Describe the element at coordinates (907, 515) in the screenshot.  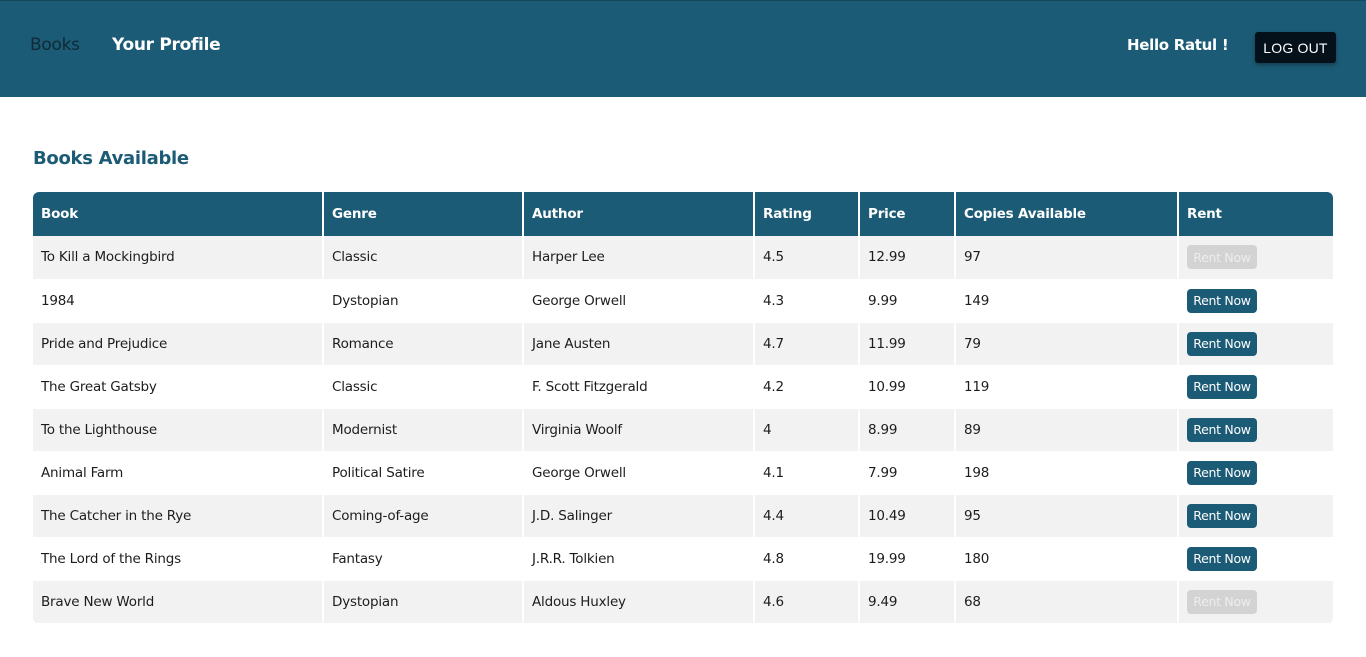
I see `price-cell: 10.49` at that location.